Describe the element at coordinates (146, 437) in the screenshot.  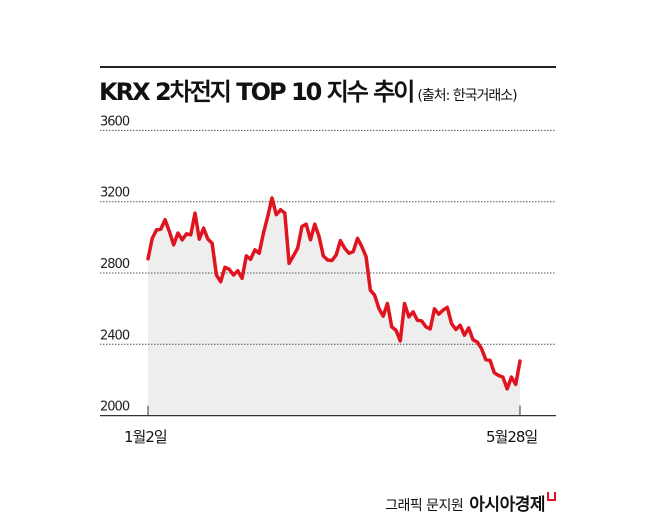
I see `x-label-start: 1월2일` at that location.